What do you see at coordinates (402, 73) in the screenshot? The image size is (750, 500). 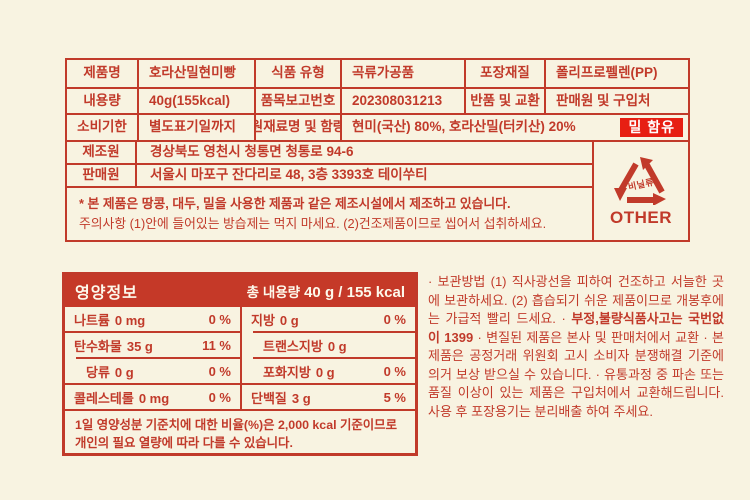 I see `food-type-value: 곡류가공품` at bounding box center [402, 73].